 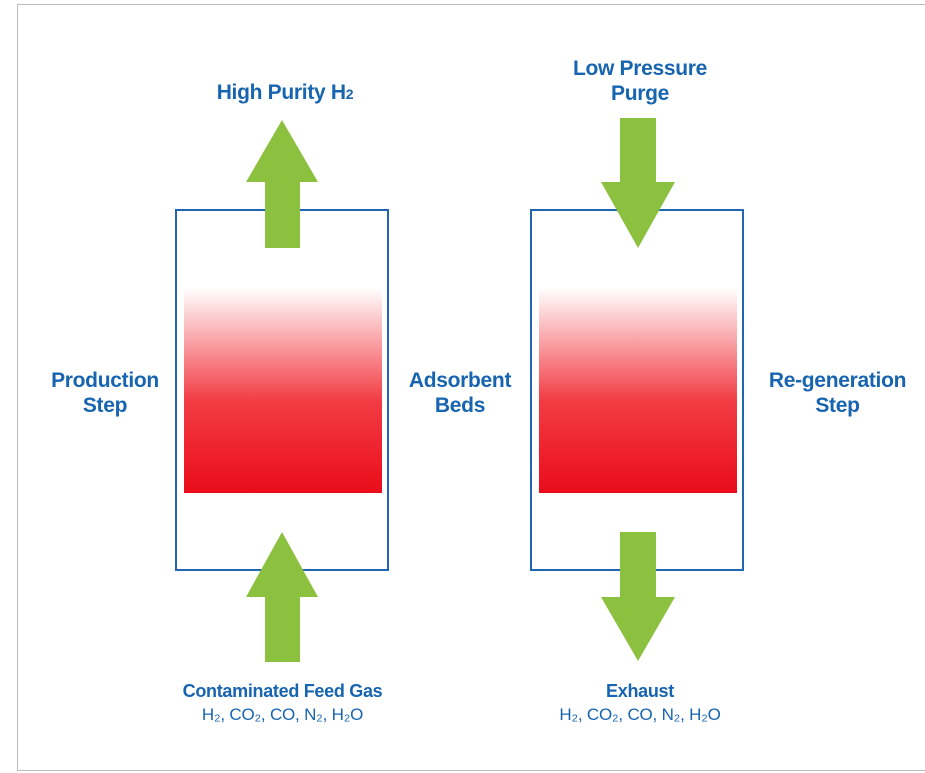 I want to click on production-adsorbent-fill, so click(x=283, y=390).